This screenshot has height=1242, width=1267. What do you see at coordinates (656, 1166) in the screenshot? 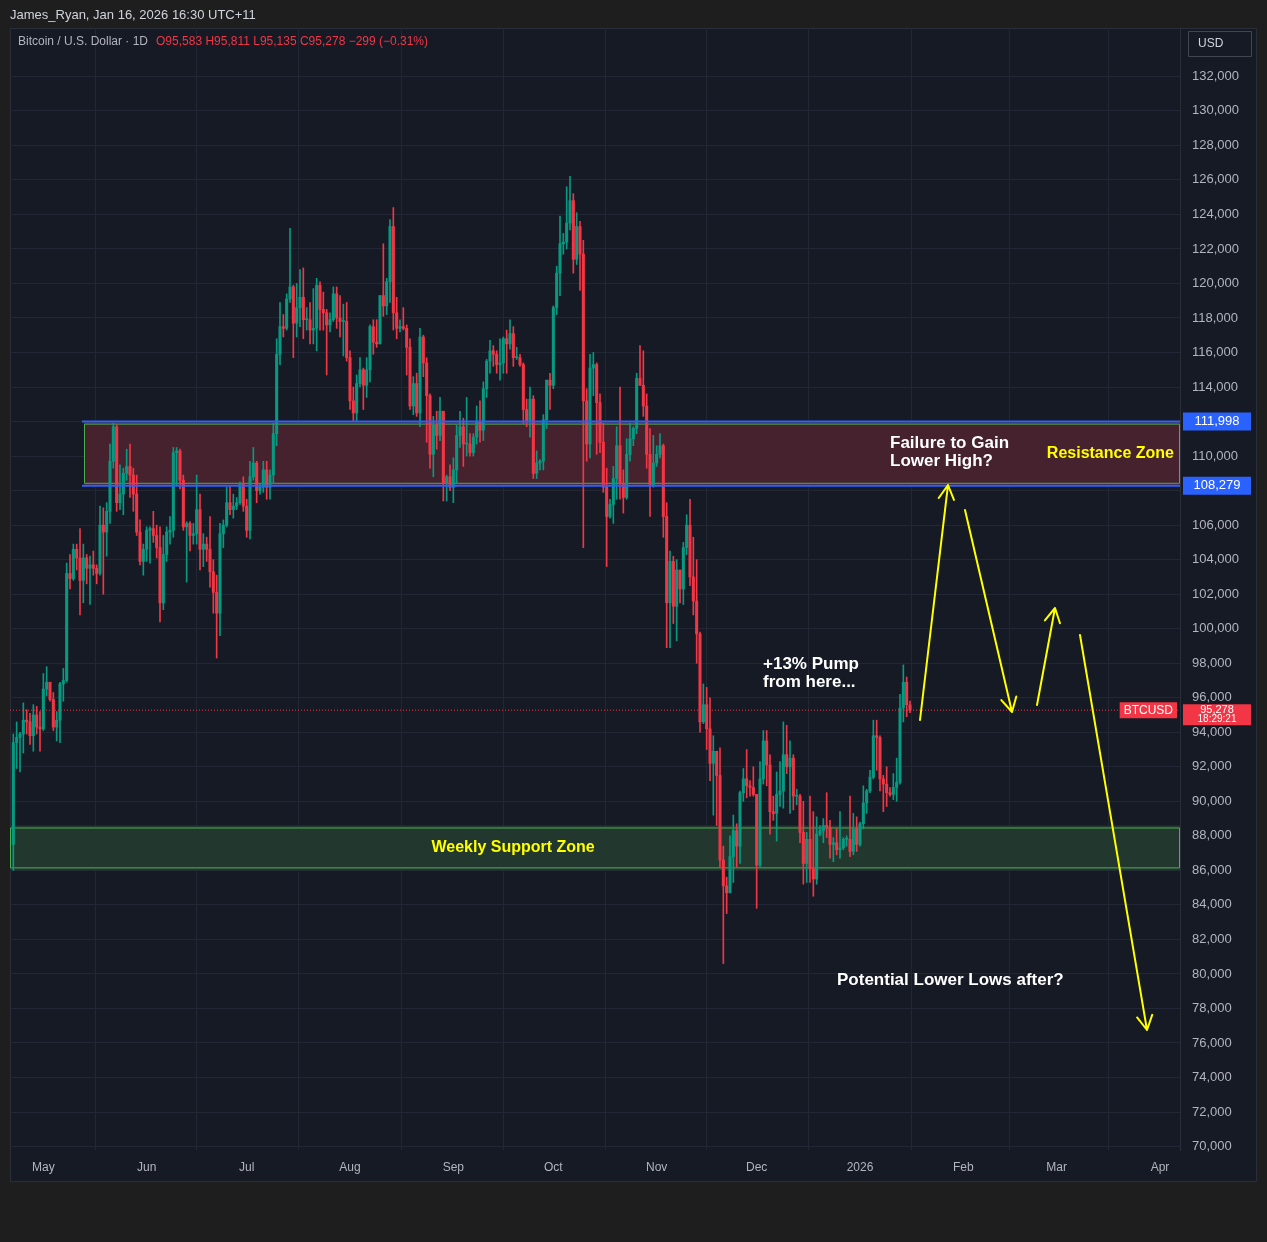
I see `x-tick-label: Nov` at bounding box center [656, 1166].